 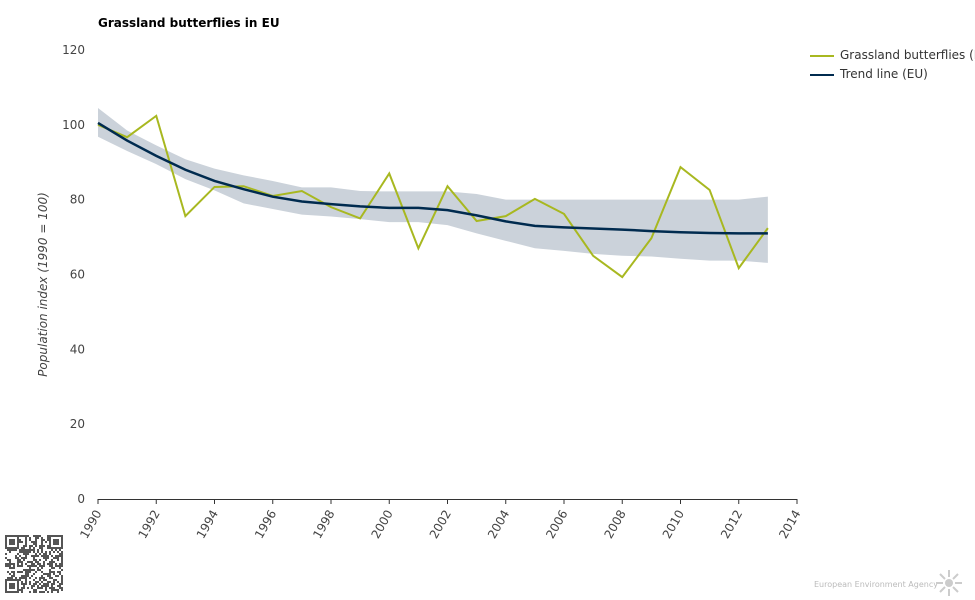 What do you see at coordinates (189, 23) in the screenshot?
I see `chart-title: Grassland butterflies in EU` at bounding box center [189, 23].